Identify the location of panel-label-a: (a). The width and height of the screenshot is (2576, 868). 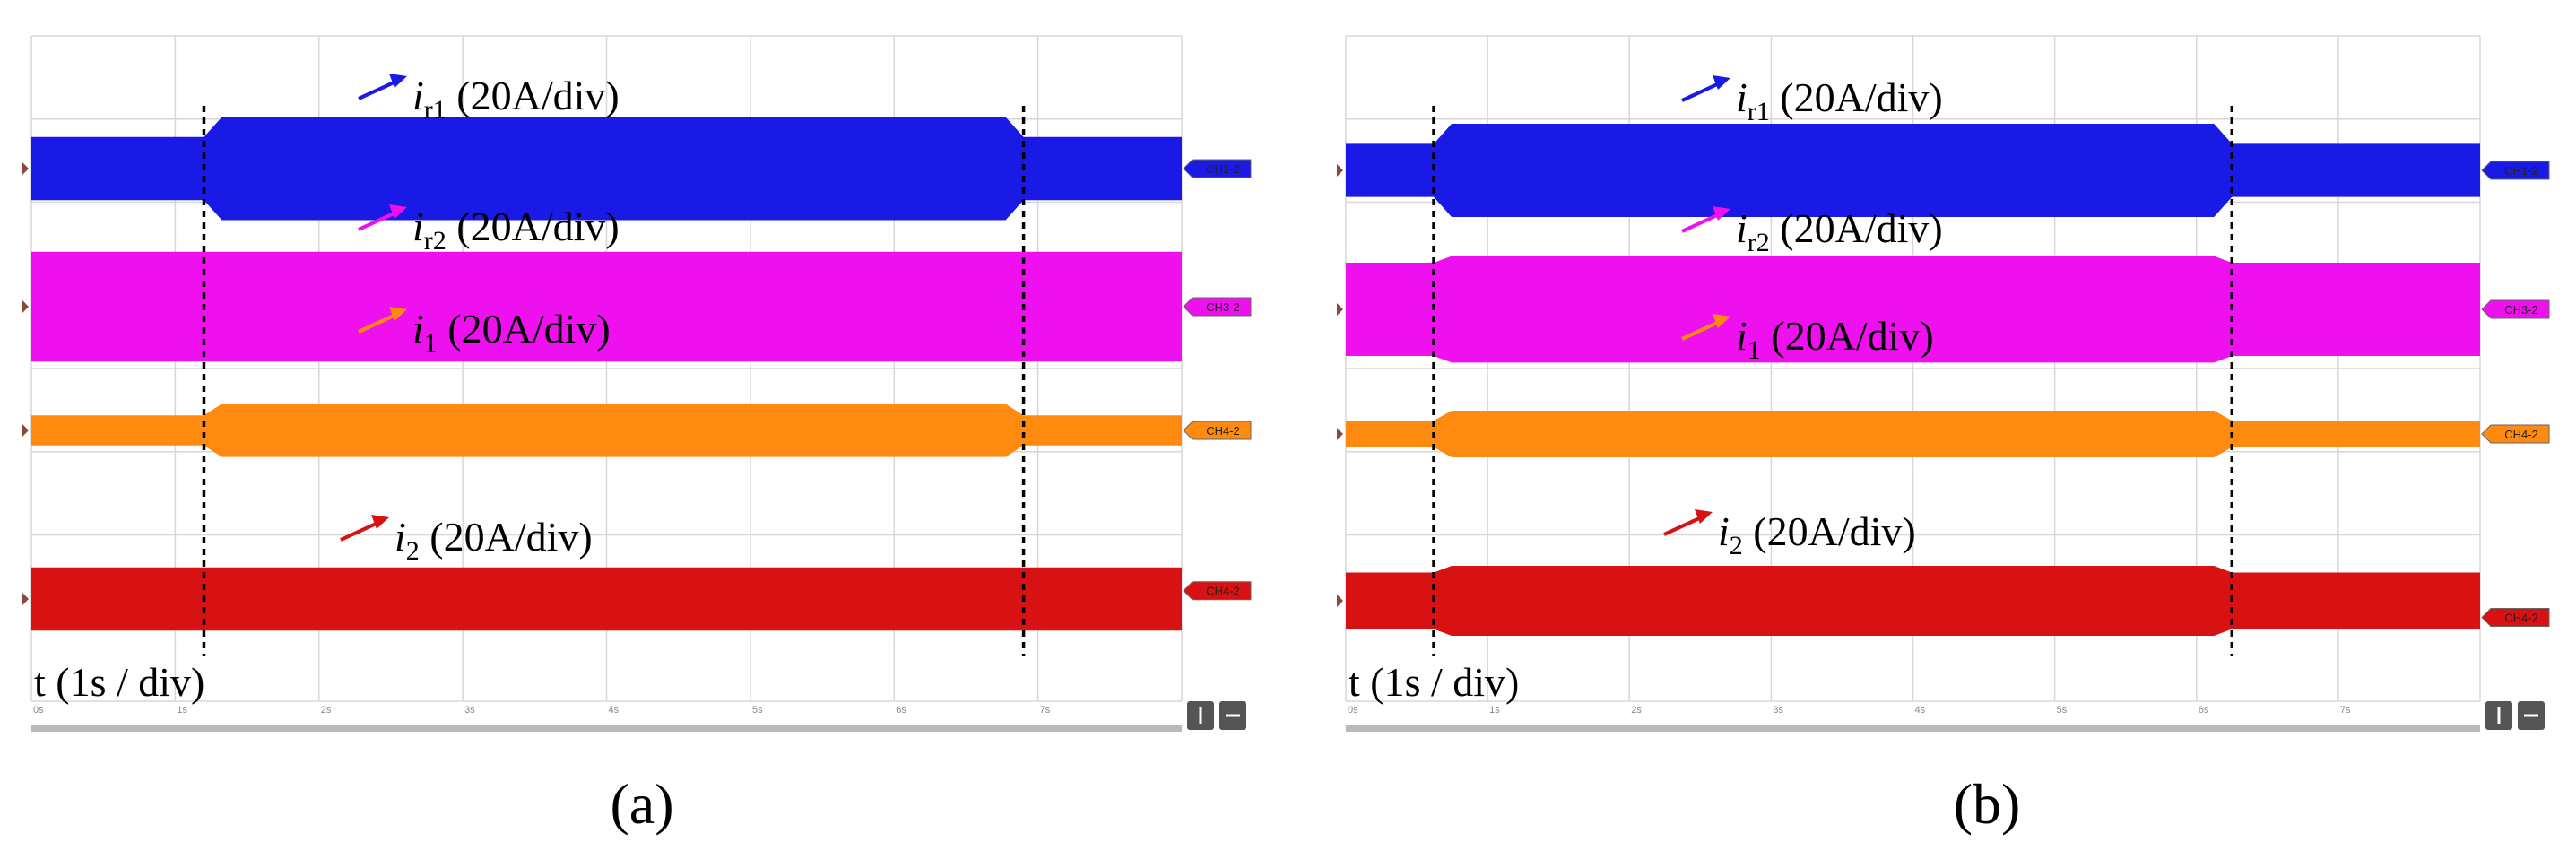
(642, 804).